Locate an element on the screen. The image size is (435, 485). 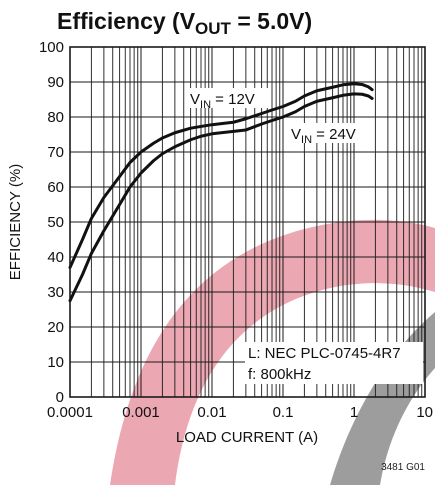
y-tick-label: 20 is located at coordinates (55, 327).